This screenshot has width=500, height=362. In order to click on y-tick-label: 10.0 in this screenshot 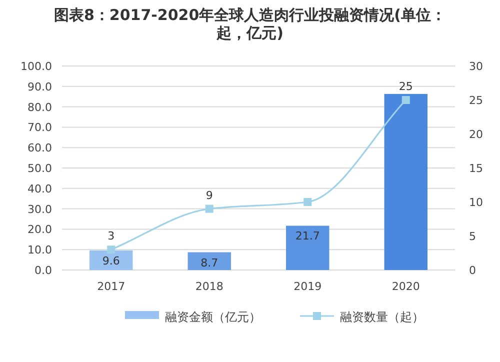, I will do `click(40, 250)`.